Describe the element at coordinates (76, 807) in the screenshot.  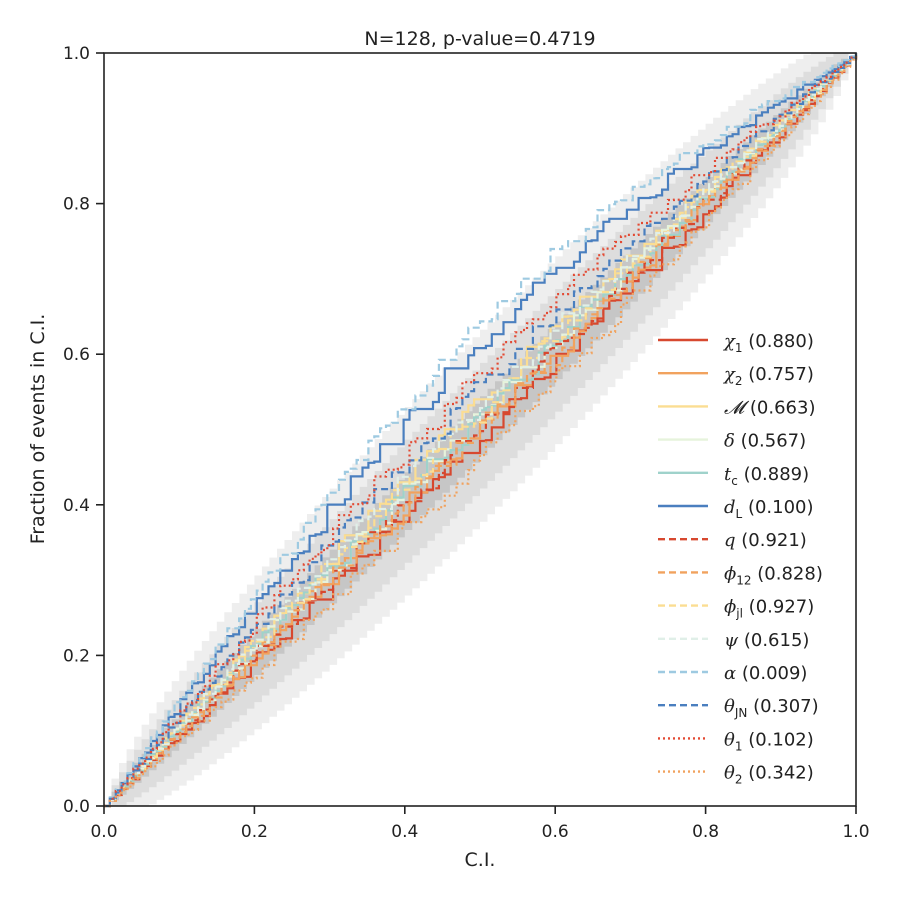
I see `y-tick-label: 0.0` at that location.